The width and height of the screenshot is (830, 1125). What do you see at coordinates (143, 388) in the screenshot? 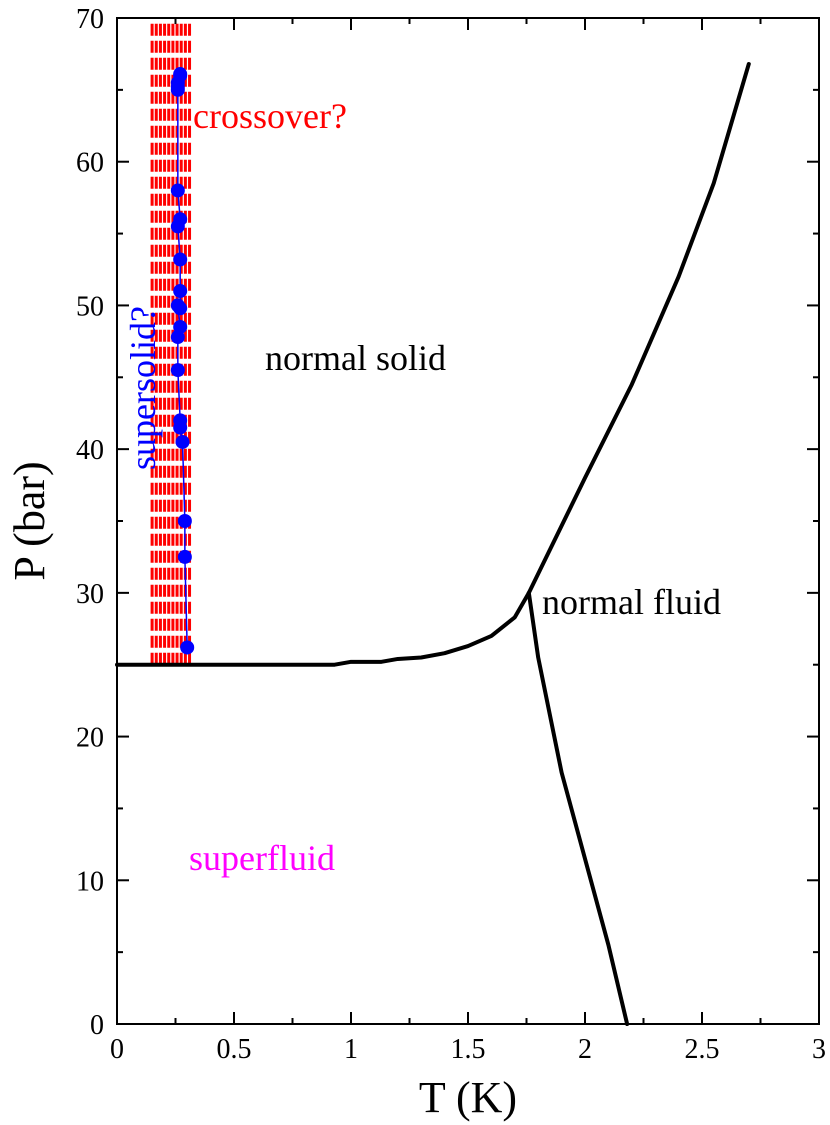
I see `annotation-supersolid: supersolid?` at bounding box center [143, 388].